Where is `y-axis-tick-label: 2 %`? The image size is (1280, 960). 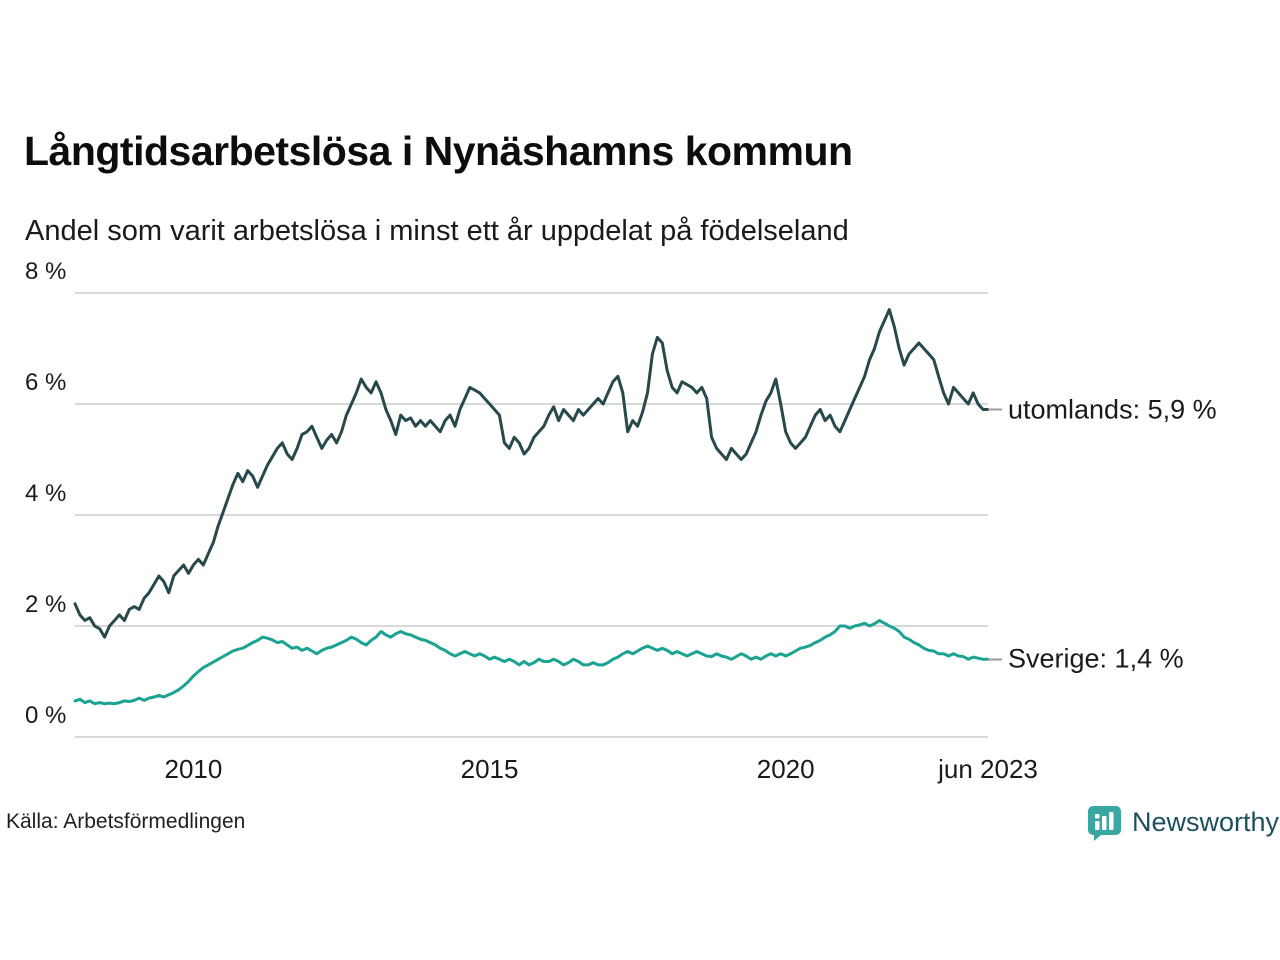 y-axis-tick-label: 2 % is located at coordinates (46, 604).